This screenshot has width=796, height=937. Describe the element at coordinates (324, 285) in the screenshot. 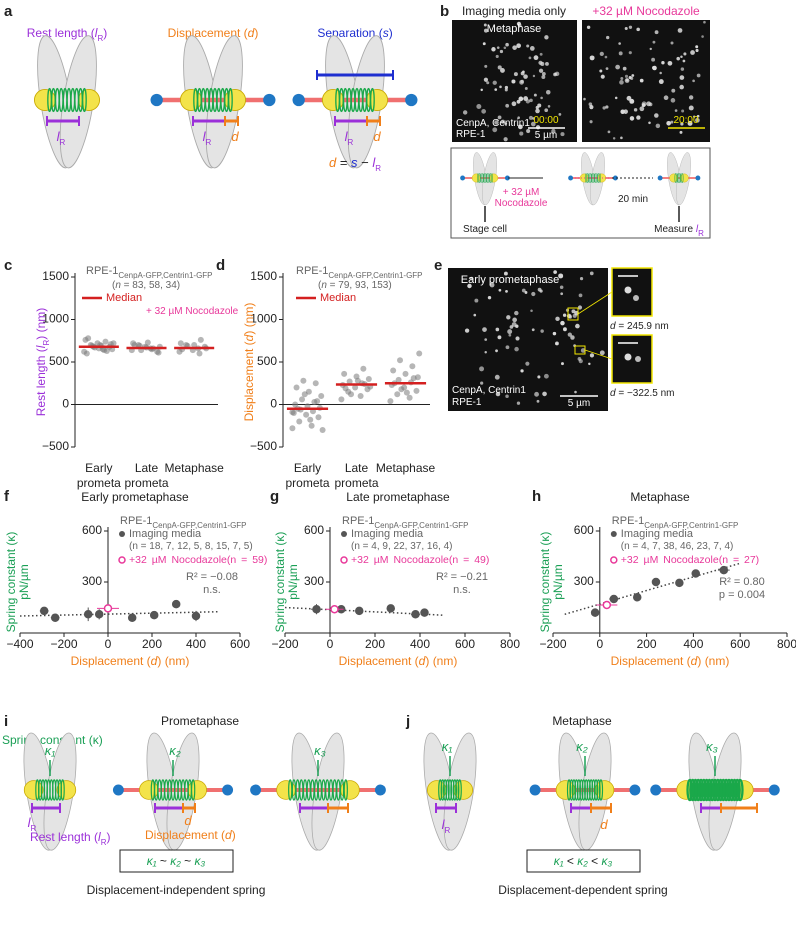

I see `n-note-part: n` at that location.